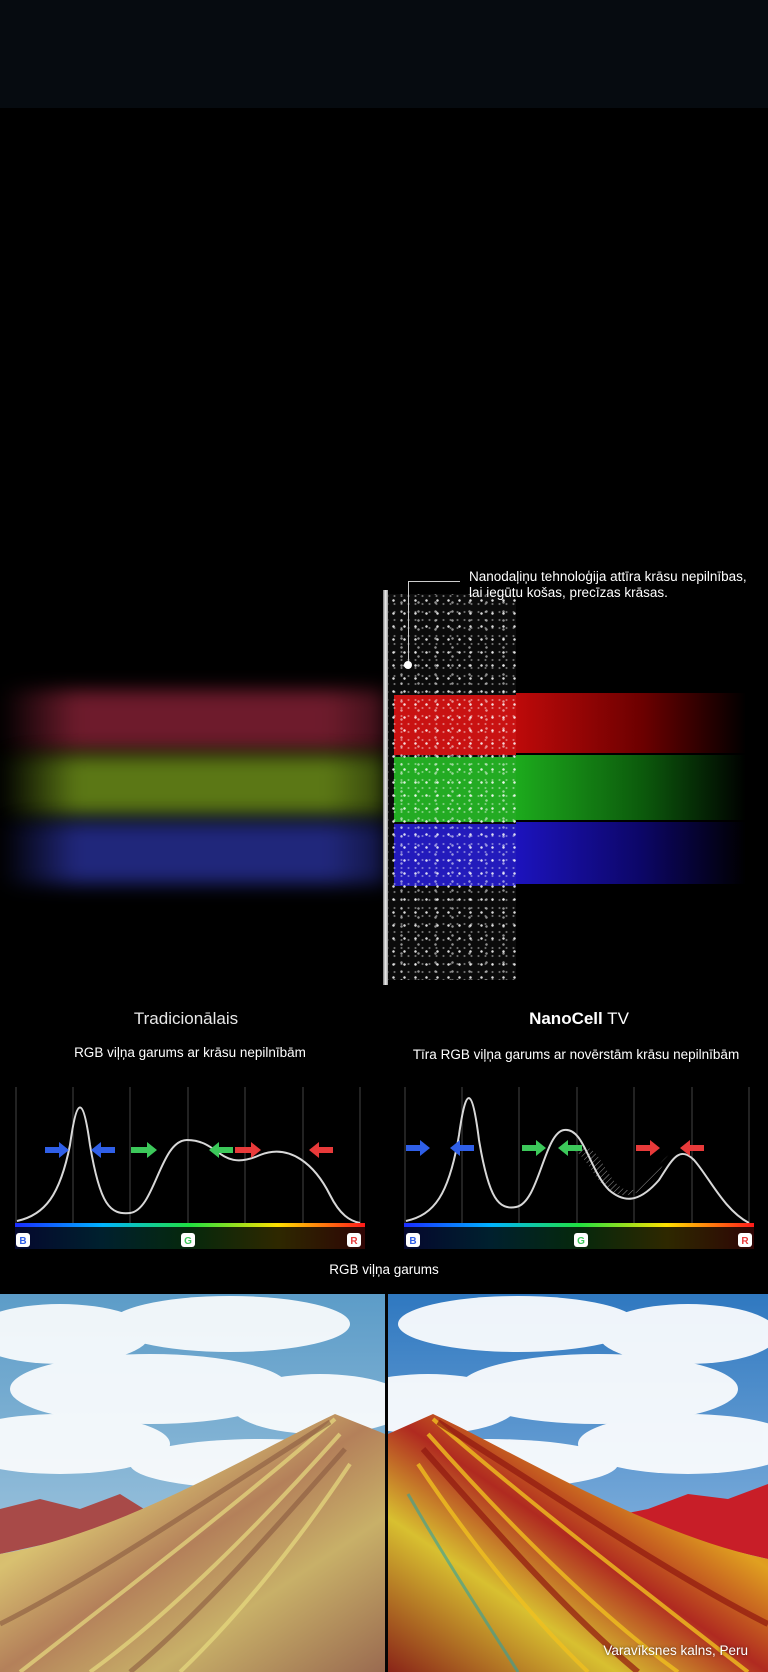 The image size is (768, 1672). What do you see at coordinates (192, 720) in the screenshot?
I see `traditional-red-band` at bounding box center [192, 720].